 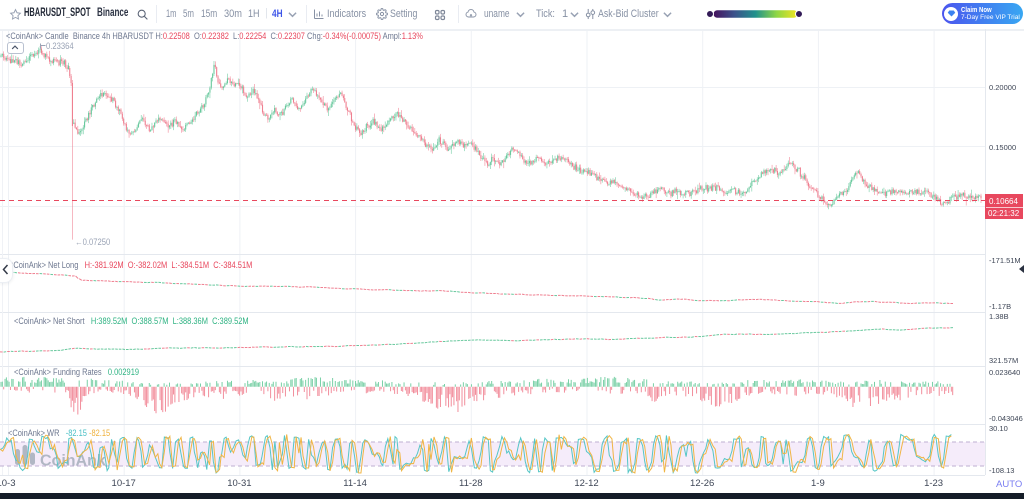 What do you see at coordinates (73, 461) in the screenshot?
I see `svg-text: CoinAnk` at bounding box center [73, 461].